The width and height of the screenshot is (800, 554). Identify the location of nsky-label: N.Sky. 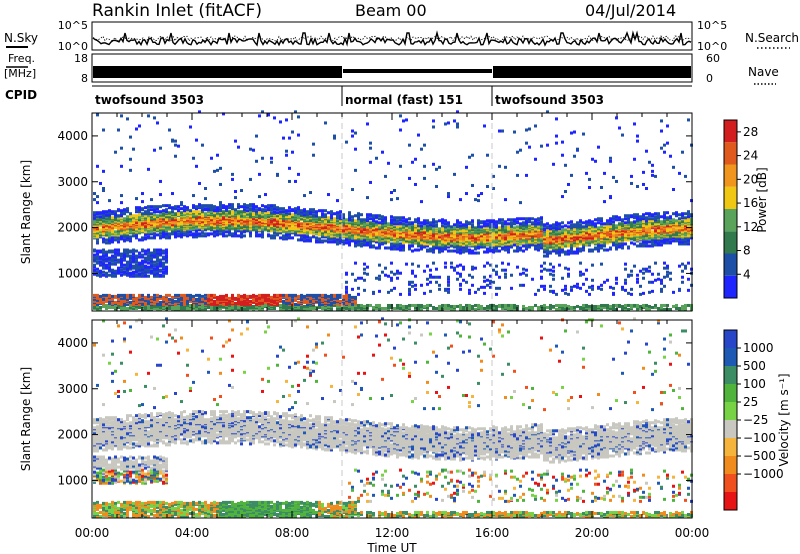
(21, 38).